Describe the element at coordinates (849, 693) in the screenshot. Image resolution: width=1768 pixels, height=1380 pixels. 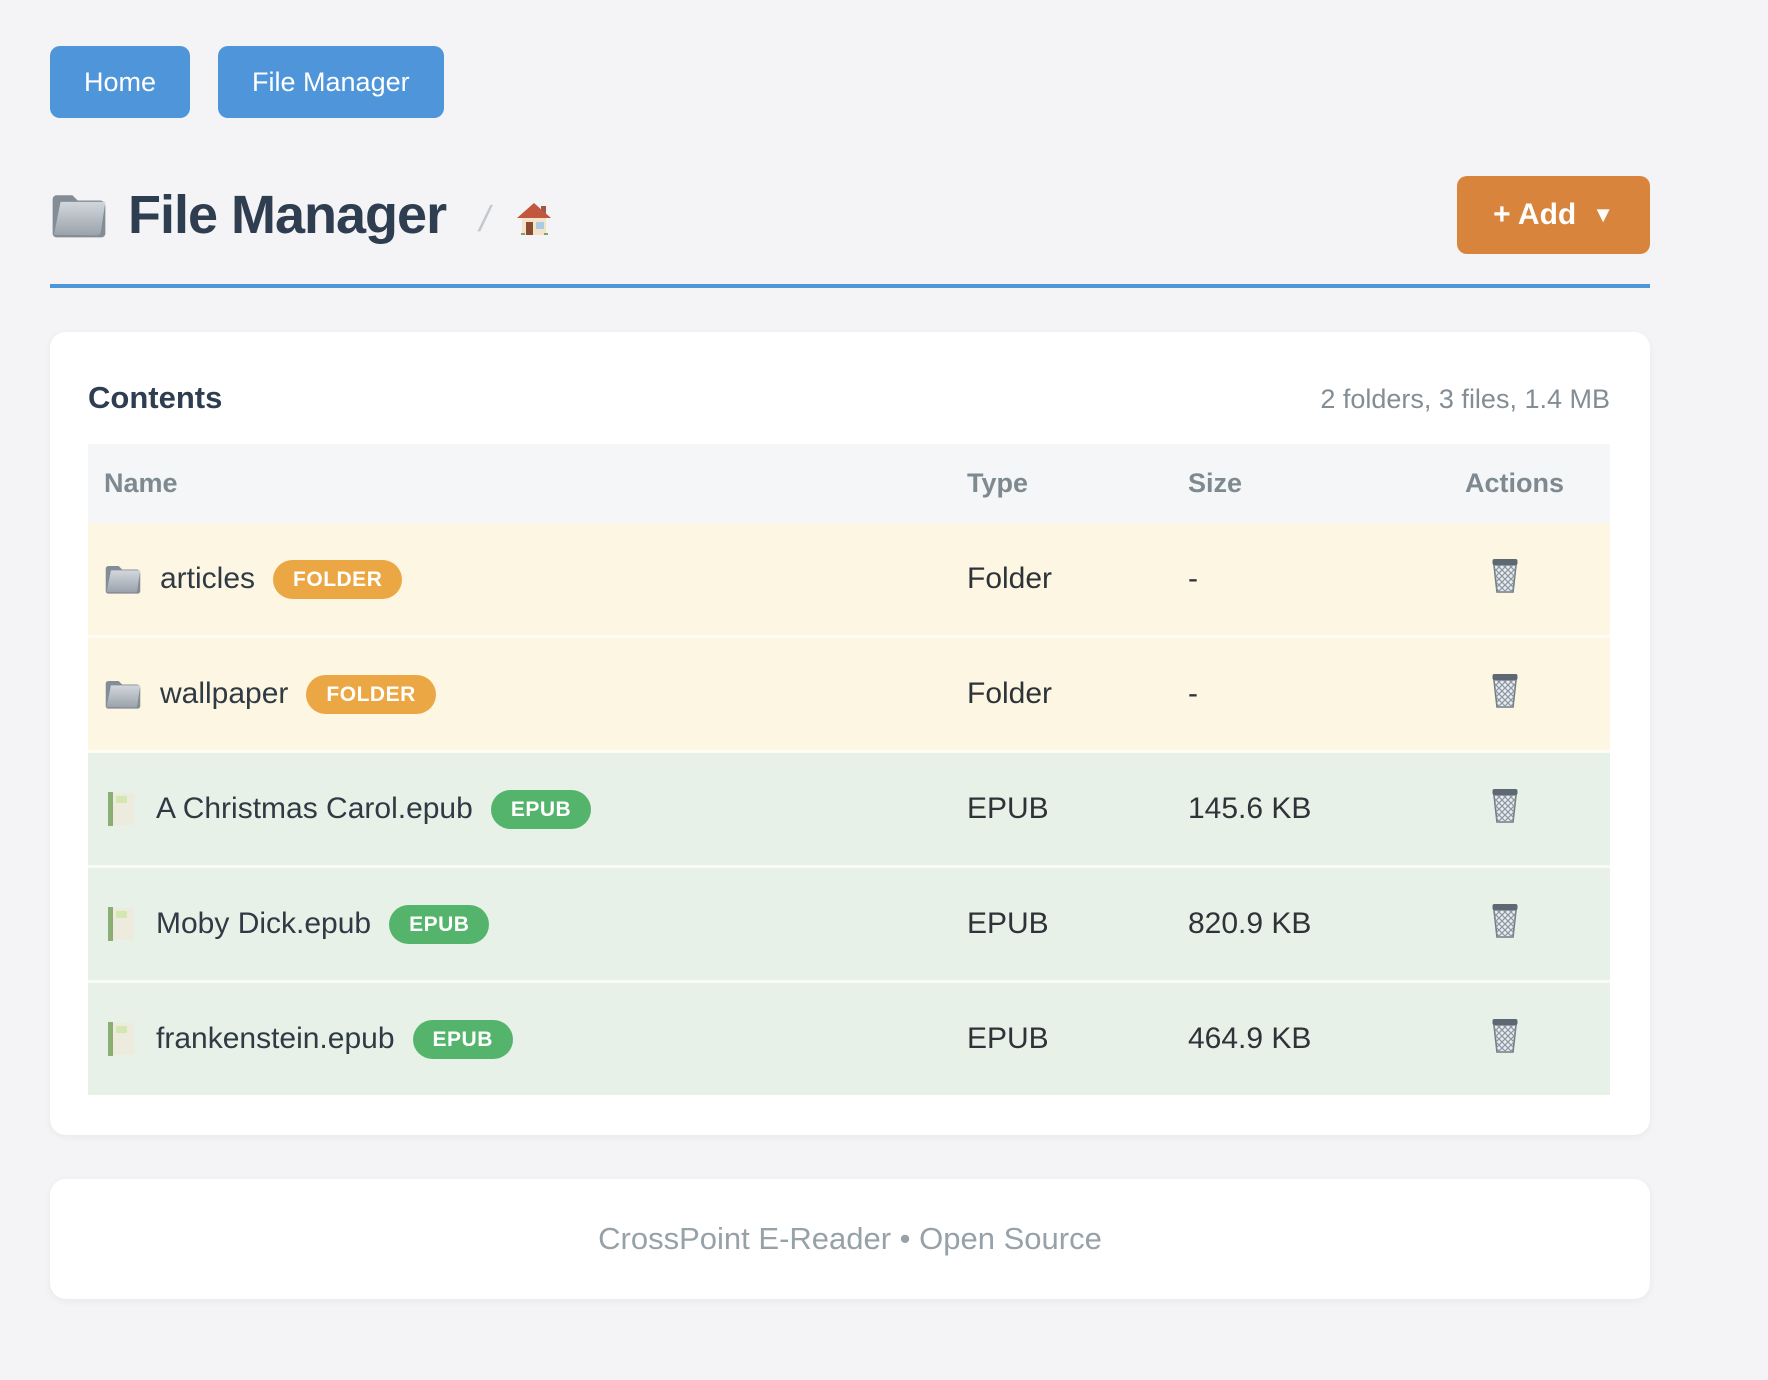
I see `table-row: wallpaper FOLDER Folder -` at that location.